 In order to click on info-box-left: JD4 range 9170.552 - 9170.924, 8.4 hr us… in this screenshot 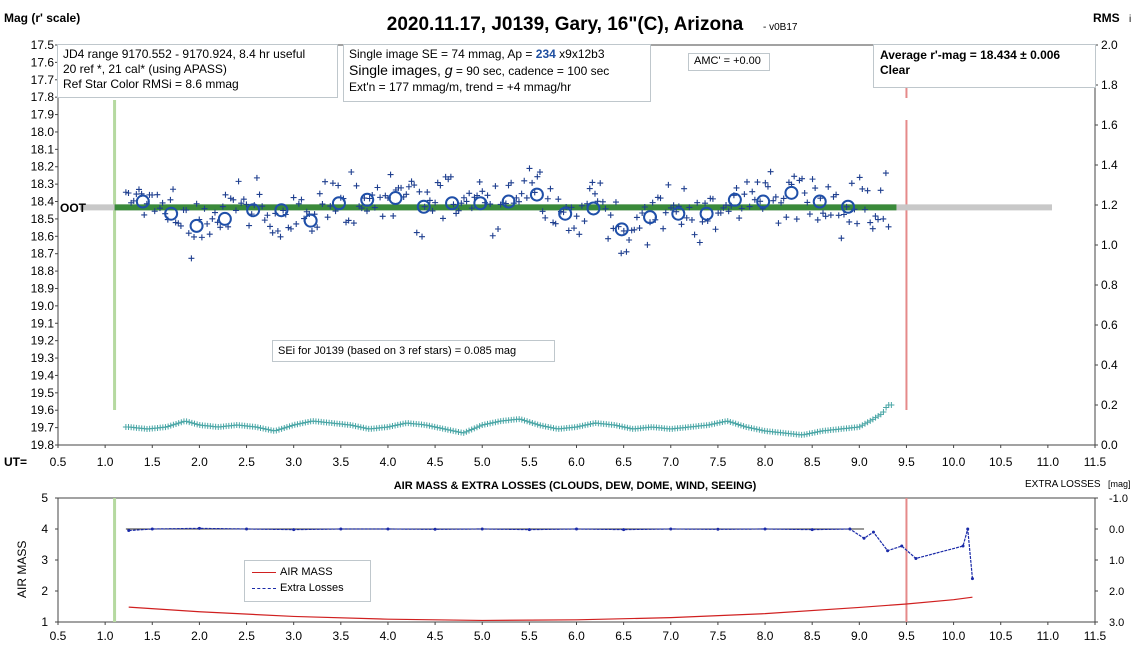, I will do `click(197, 71)`.